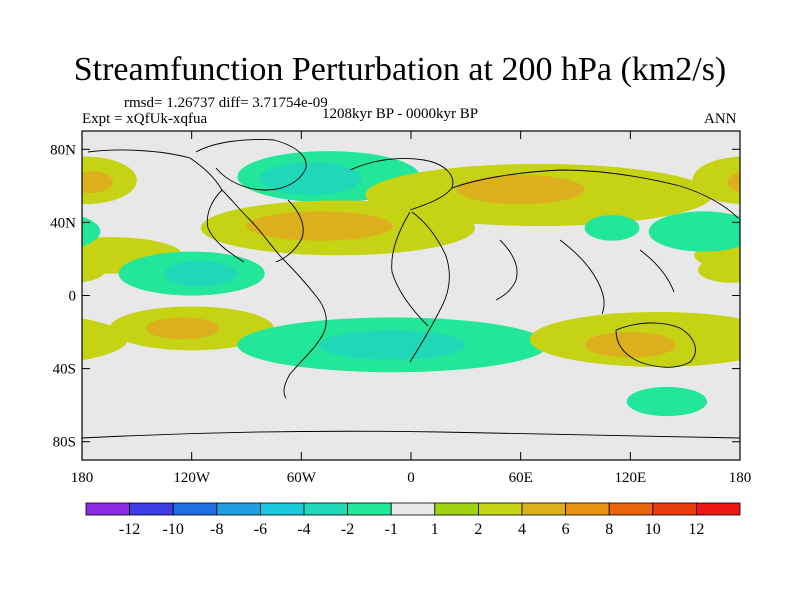 Image resolution: width=800 pixels, height=600 pixels. I want to click on colorbar-label: -8, so click(216, 529).